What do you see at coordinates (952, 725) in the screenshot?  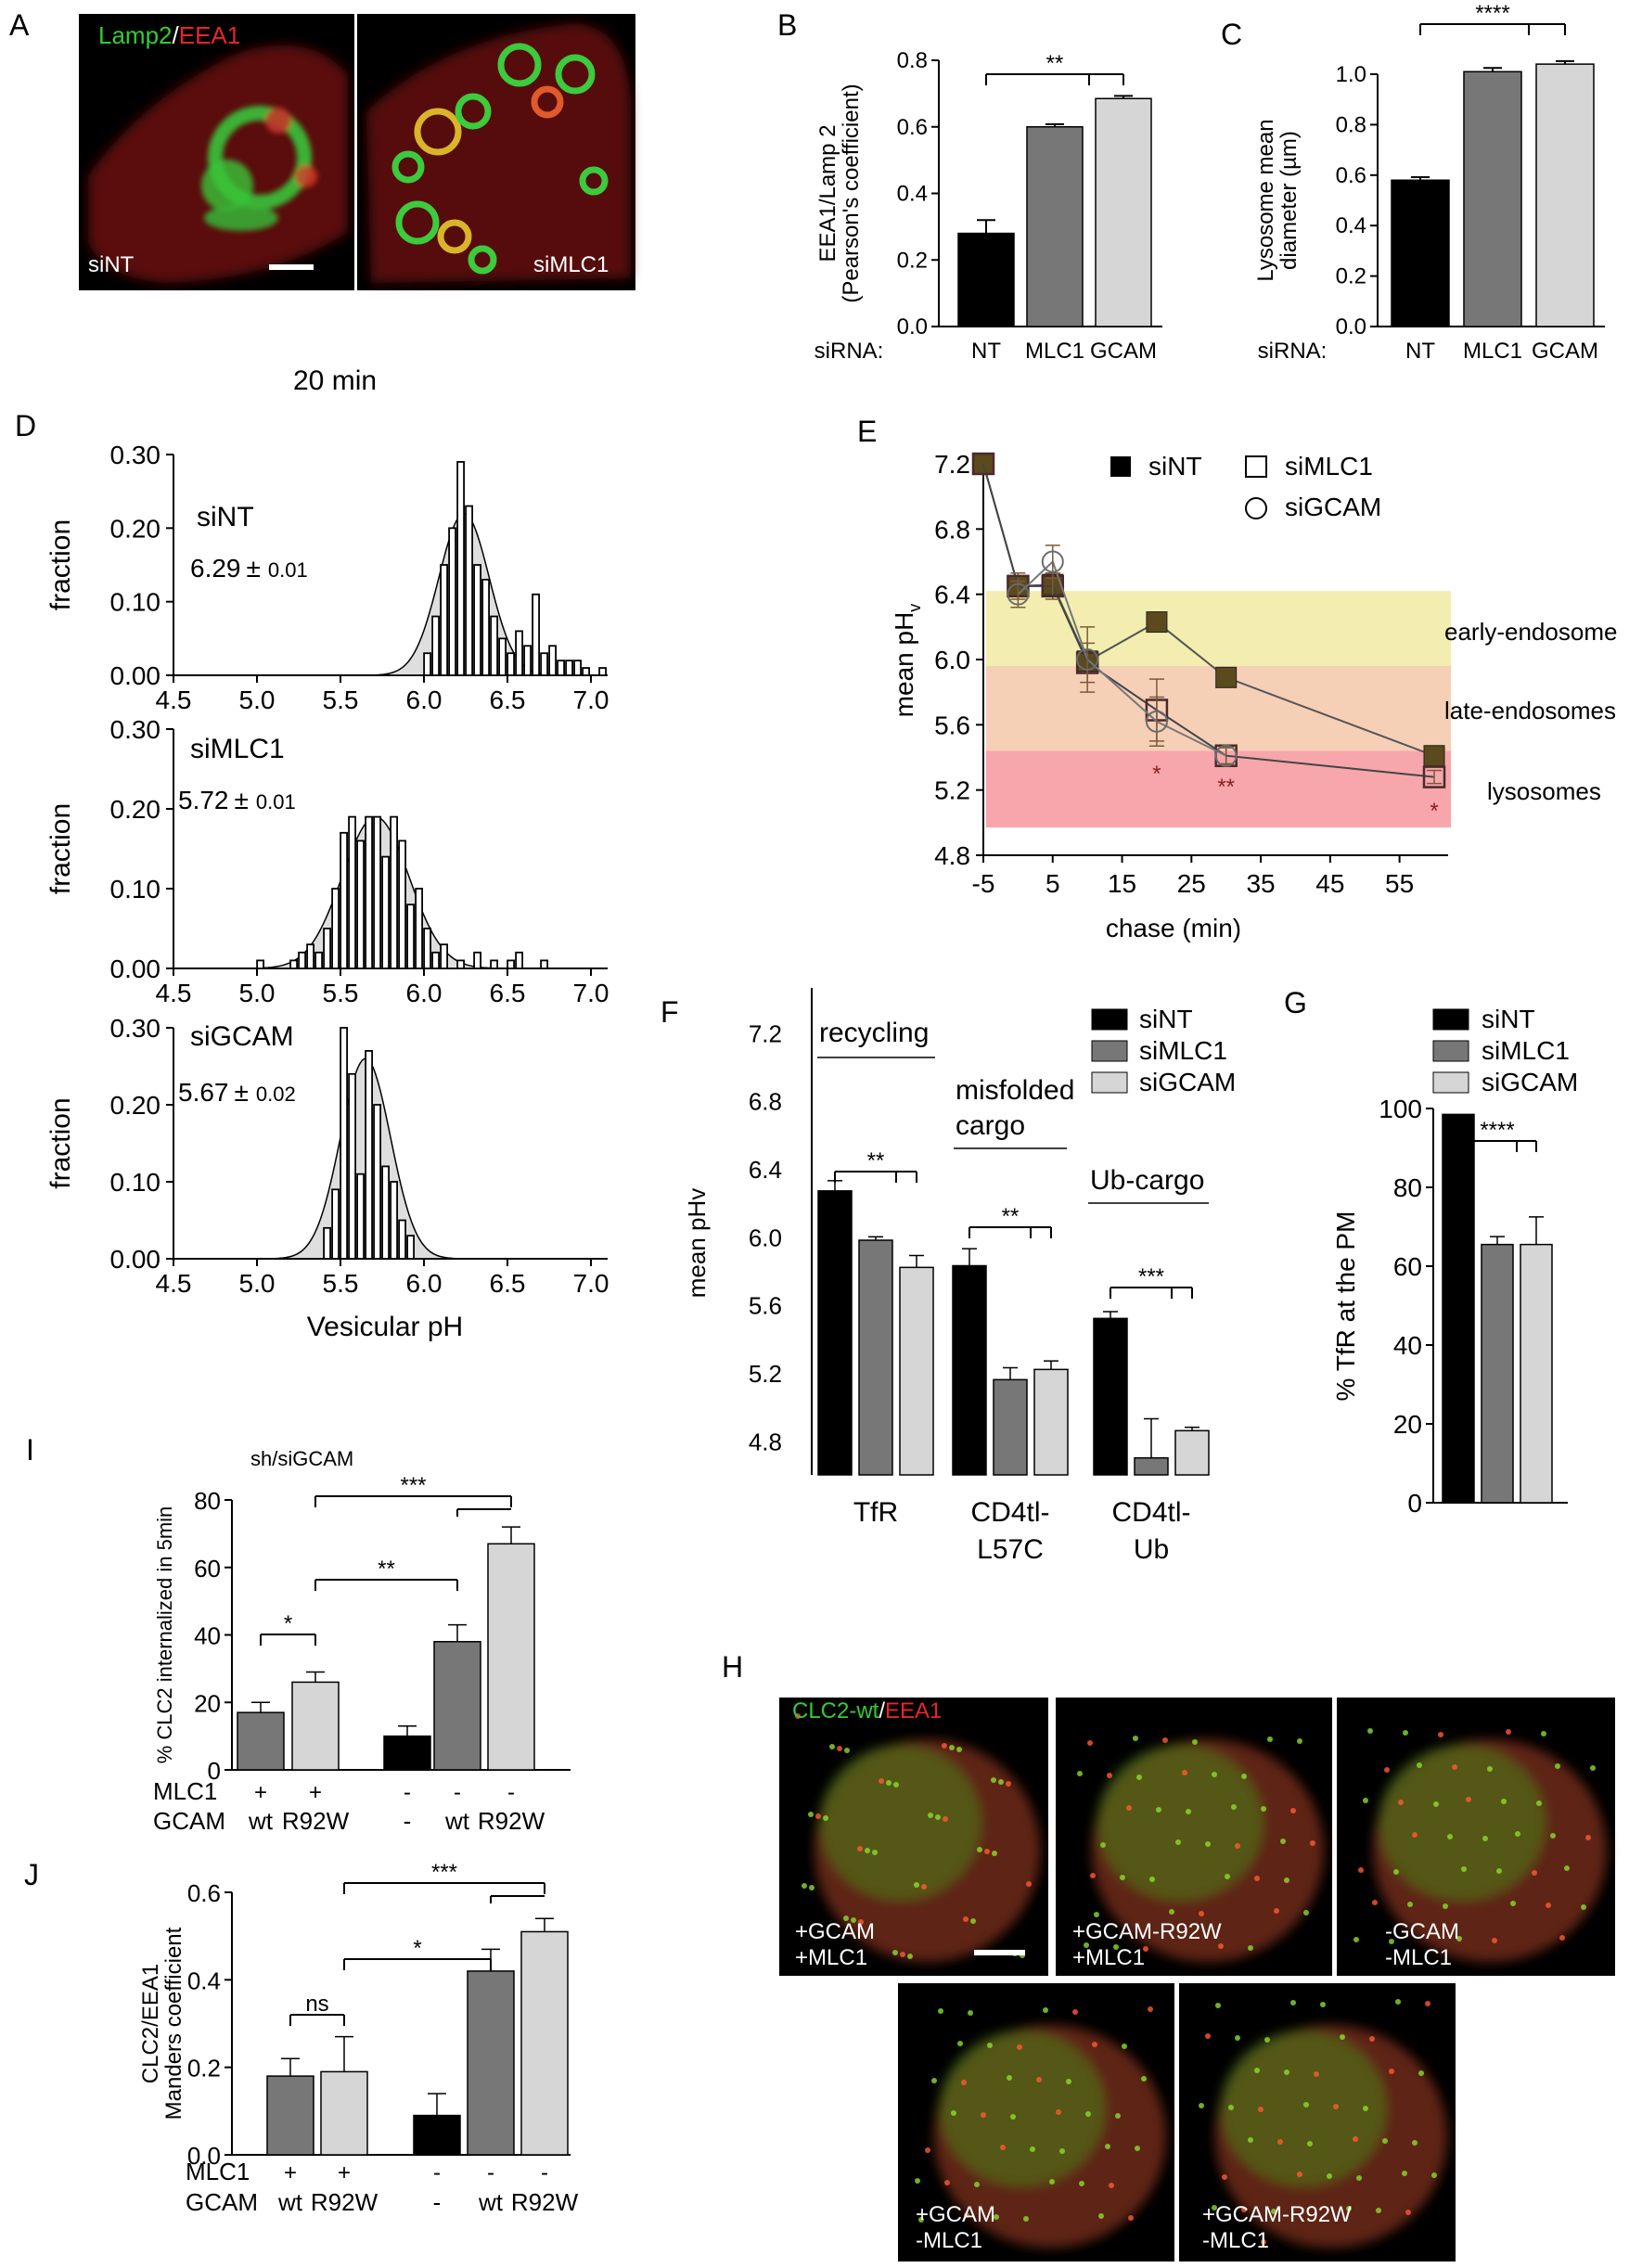 I see `y-tick-label: 5.6` at bounding box center [952, 725].